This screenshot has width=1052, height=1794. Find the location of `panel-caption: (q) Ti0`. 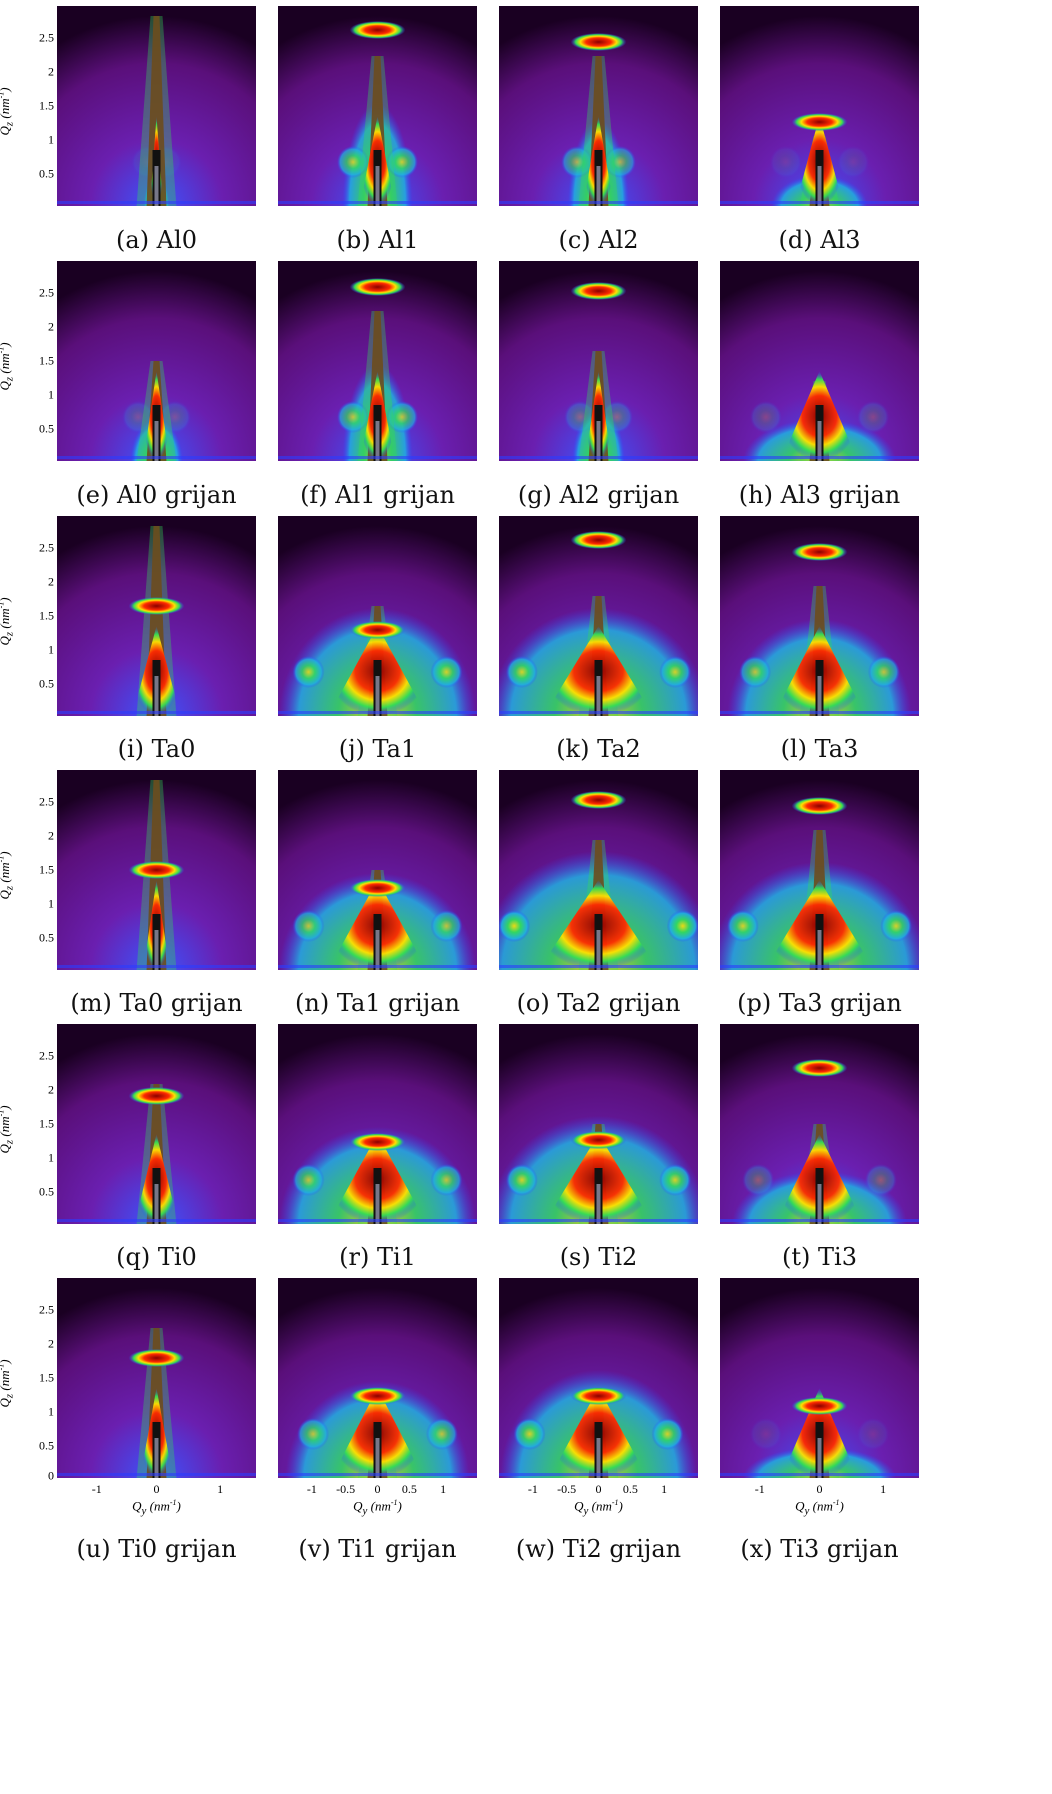

panel-caption: (q) Ti0 is located at coordinates (156, 1257).